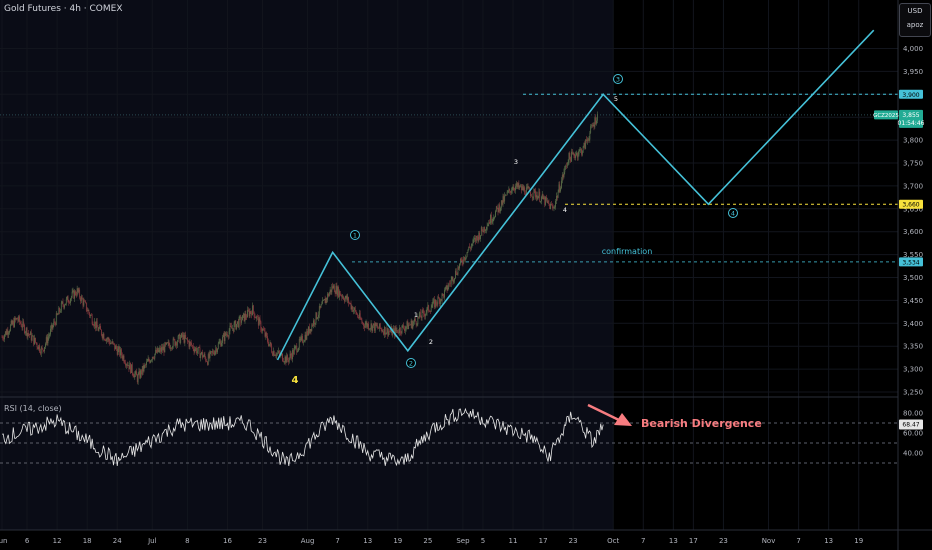  Describe the element at coordinates (57, 541) in the screenshot. I see `x-tick-label: 12` at that location.